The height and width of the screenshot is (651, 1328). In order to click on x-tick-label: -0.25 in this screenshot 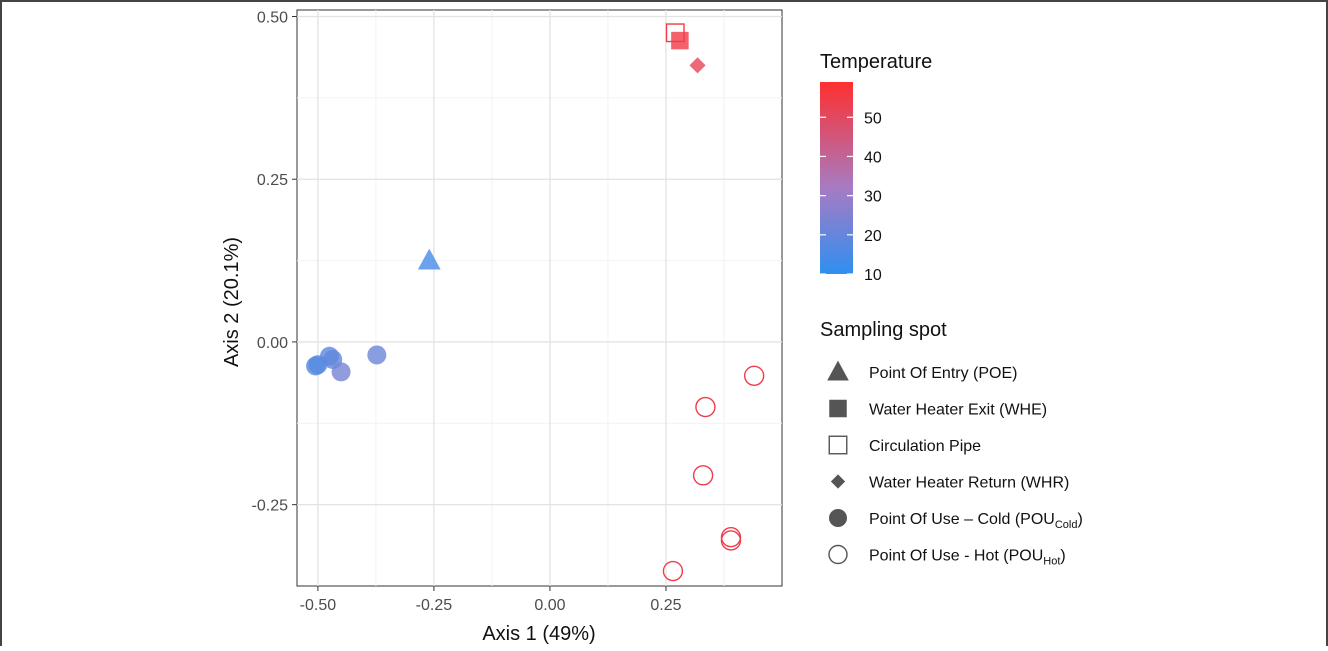, I will do `click(434, 605)`.